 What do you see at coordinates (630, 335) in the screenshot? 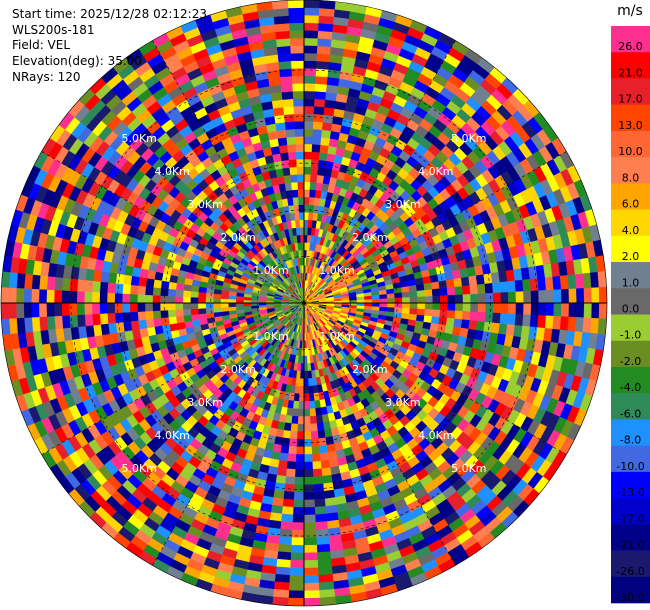
I see `colorbar-tick-label: -1.0` at bounding box center [630, 335].